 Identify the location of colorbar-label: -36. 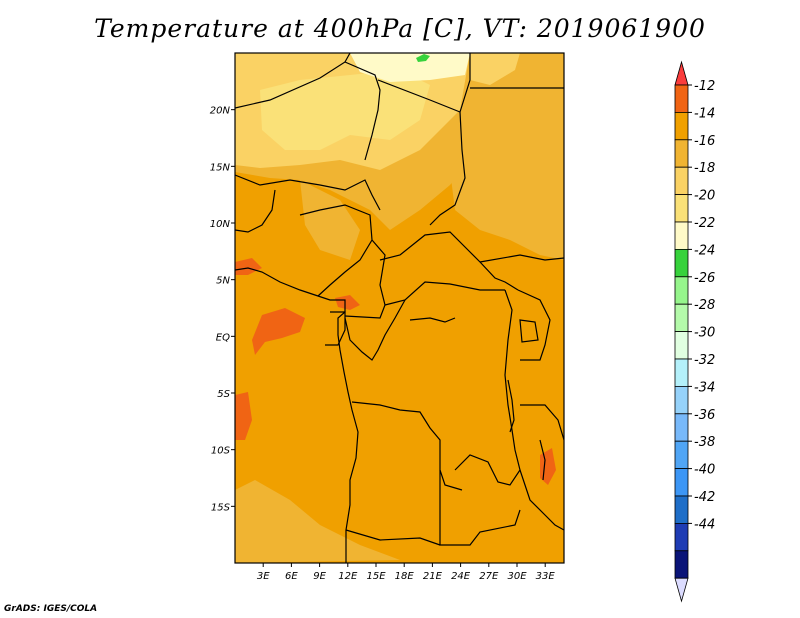
(704, 415).